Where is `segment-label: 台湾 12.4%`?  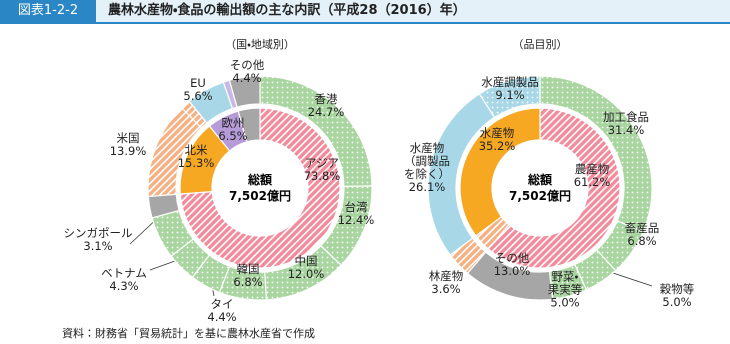 segment-label: 台湾 12.4% is located at coordinates (356, 214).